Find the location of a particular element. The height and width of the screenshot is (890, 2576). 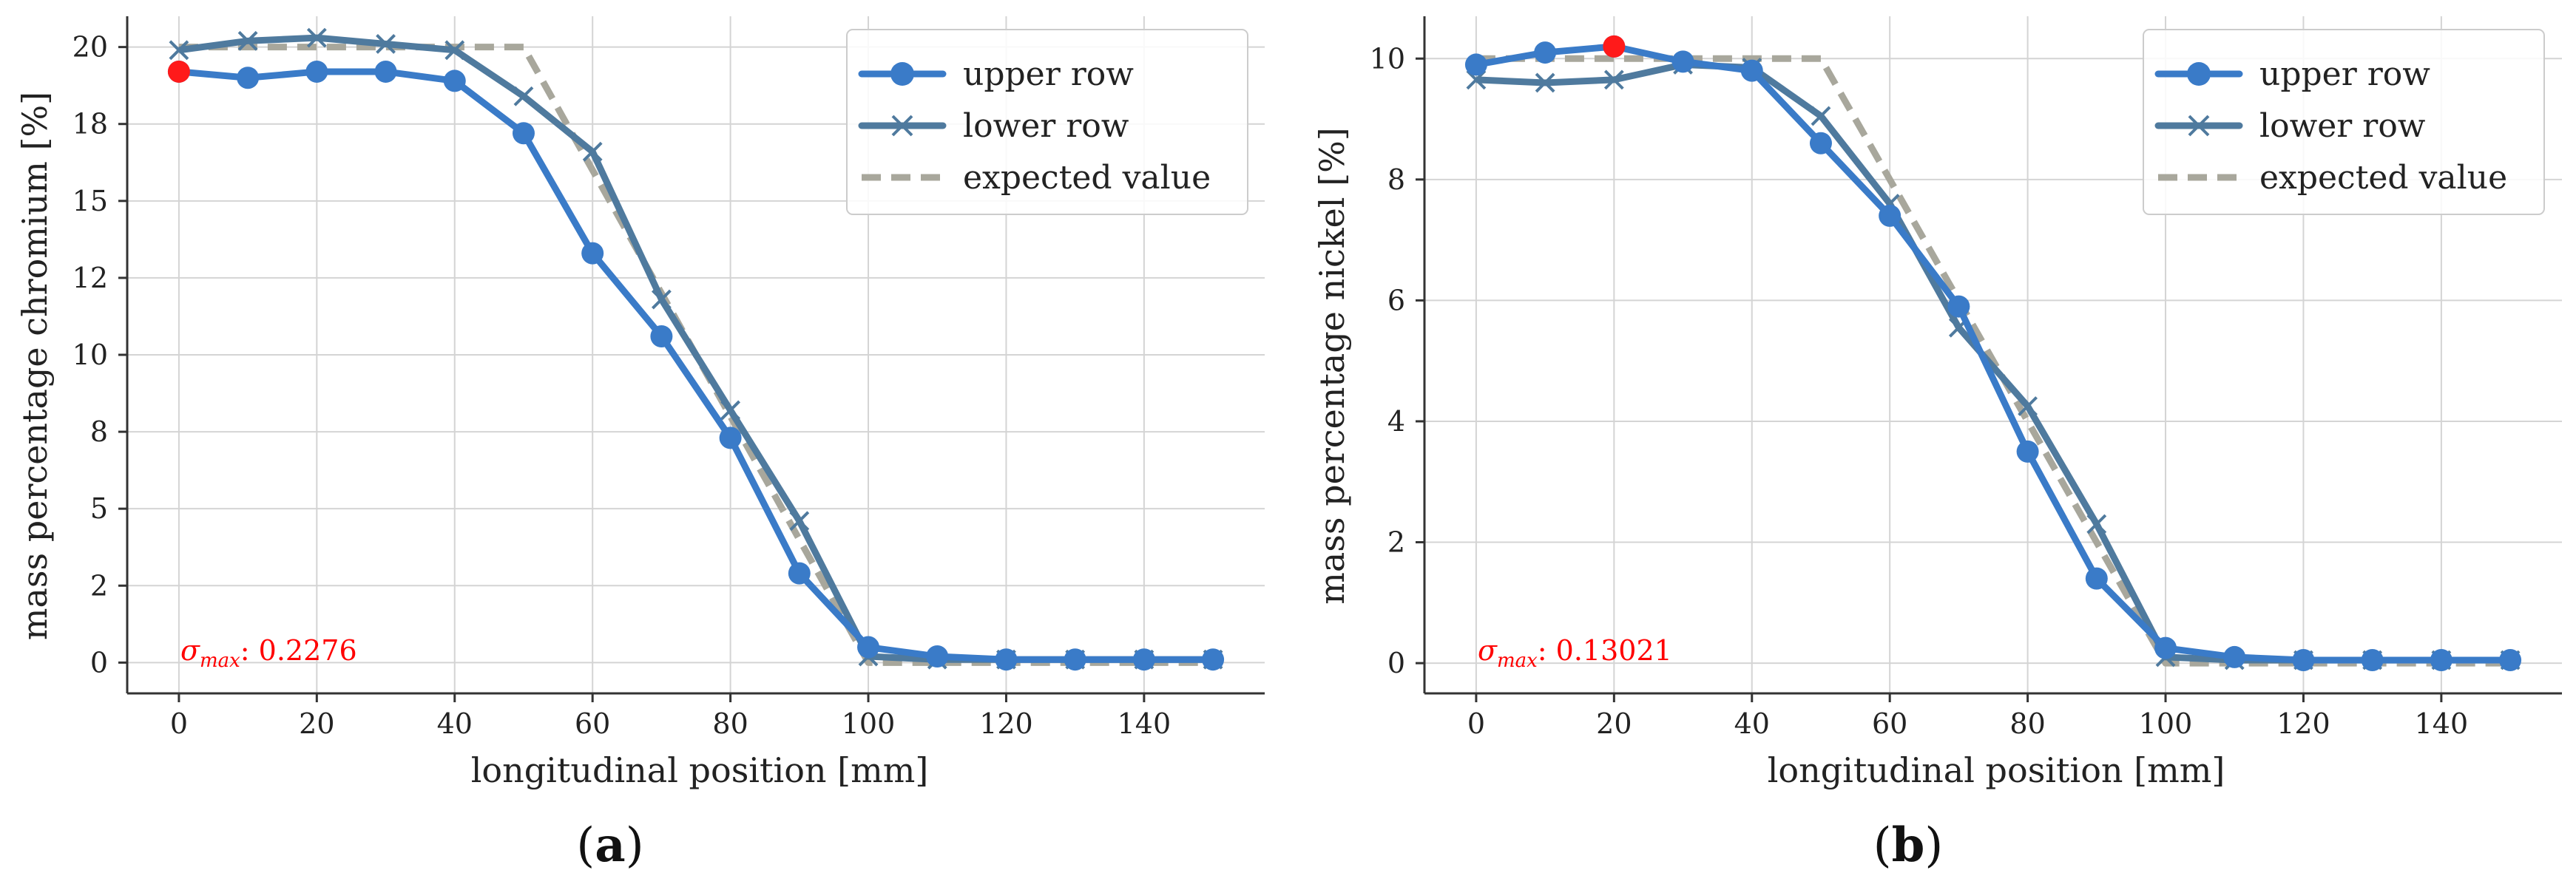

y-tick-label: 15 is located at coordinates (90, 201).